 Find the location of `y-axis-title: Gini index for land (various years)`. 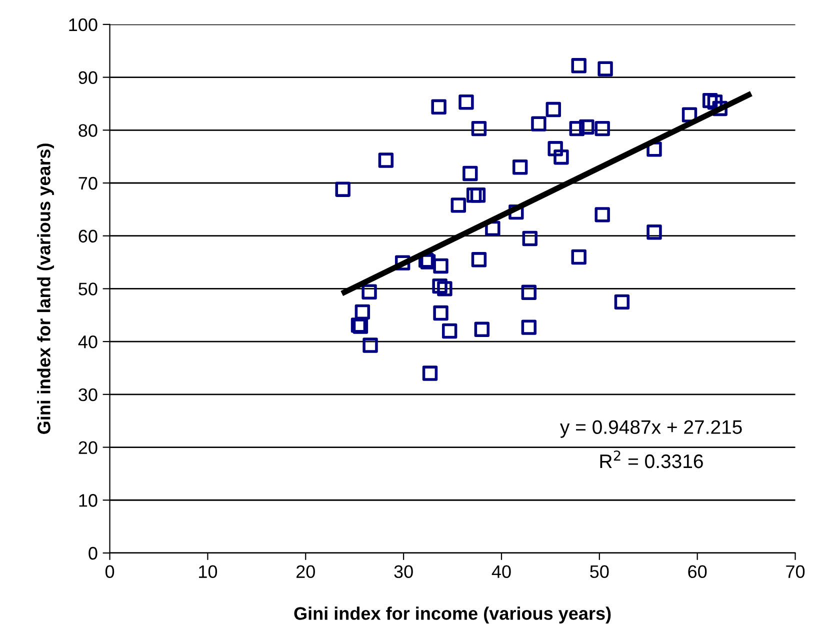

y-axis-title: Gini index for land (various years) is located at coordinates (45, 289).